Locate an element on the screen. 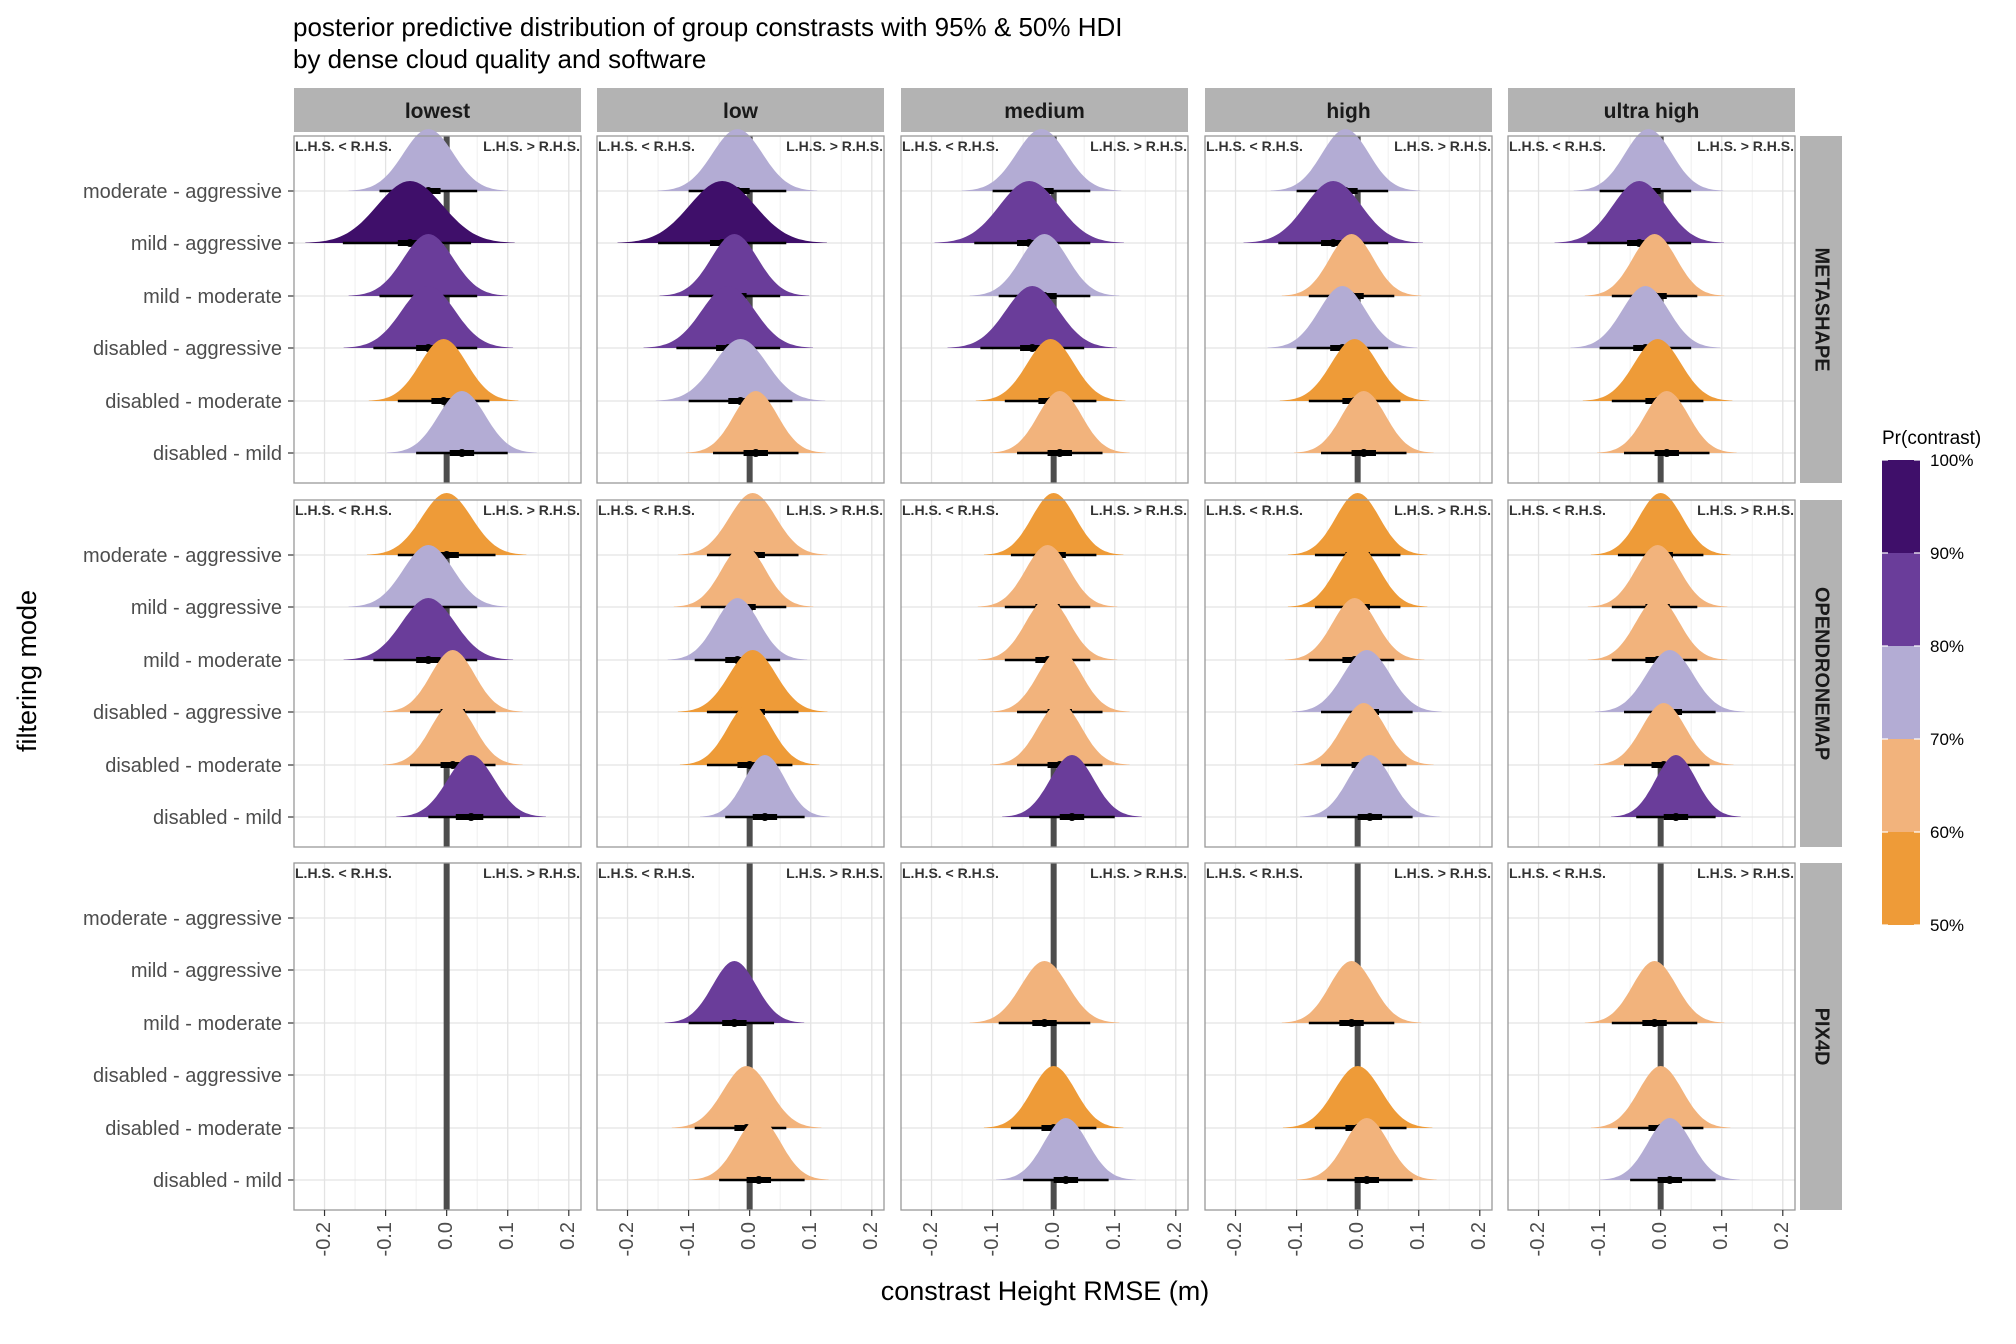 The height and width of the screenshot is (1344, 2016). legend: Pr(contrast) 100% 90% 80% 70% 60% 50% is located at coordinates (1931, 681).